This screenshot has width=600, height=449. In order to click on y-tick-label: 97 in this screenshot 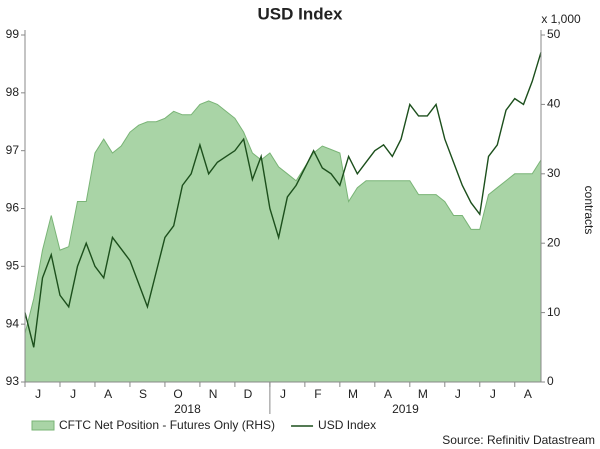, I will do `click(13, 150)`.